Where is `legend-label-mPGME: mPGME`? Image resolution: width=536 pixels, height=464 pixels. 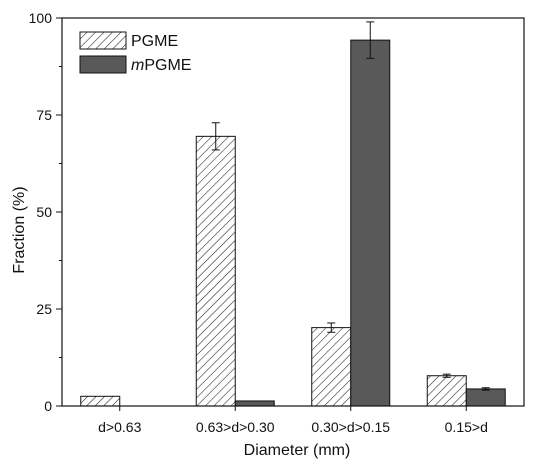
legend-label-mPGME: mPGME is located at coordinates (161, 65).